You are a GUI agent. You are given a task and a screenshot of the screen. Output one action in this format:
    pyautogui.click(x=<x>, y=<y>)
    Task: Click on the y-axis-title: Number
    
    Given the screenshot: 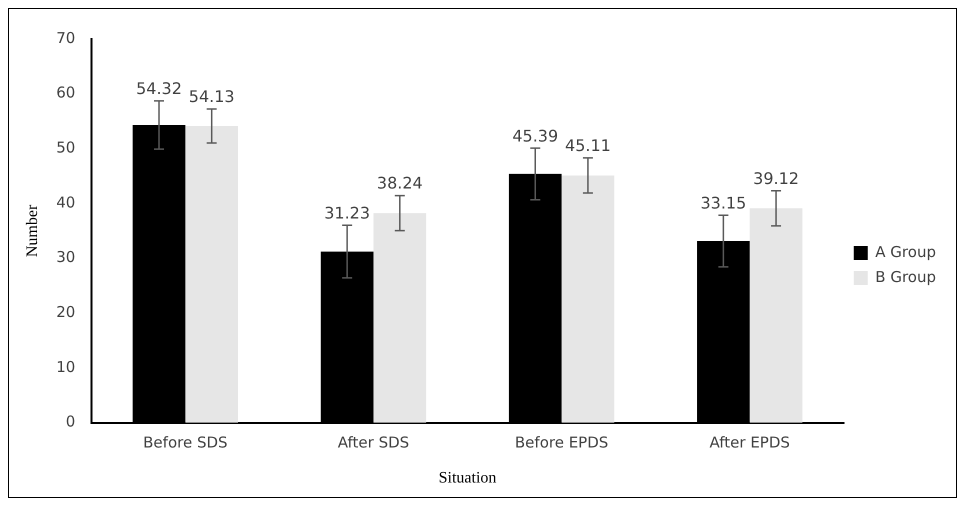 What is the action you would take?
    pyautogui.click(x=32, y=231)
    